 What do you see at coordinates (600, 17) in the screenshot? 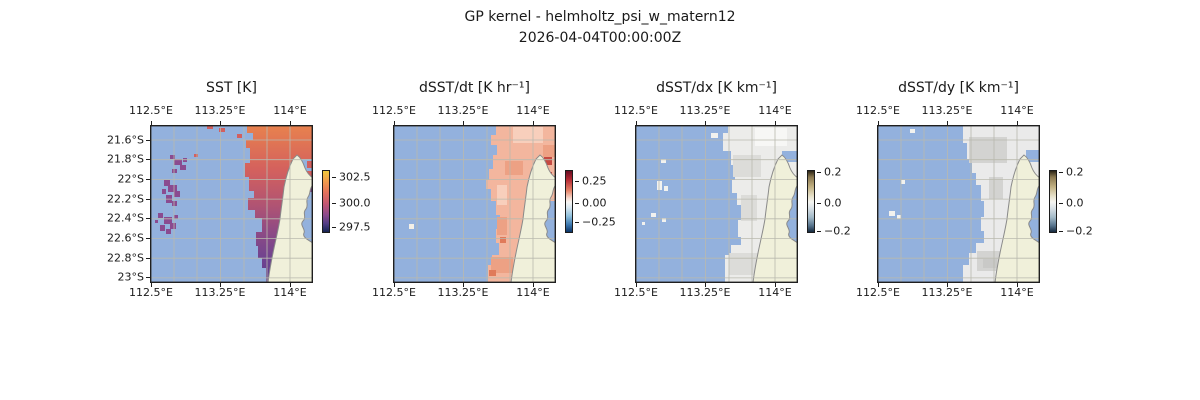
I see `figure-title-line1: GP kernel - helmholtz_psi_w_matern12` at bounding box center [600, 17].